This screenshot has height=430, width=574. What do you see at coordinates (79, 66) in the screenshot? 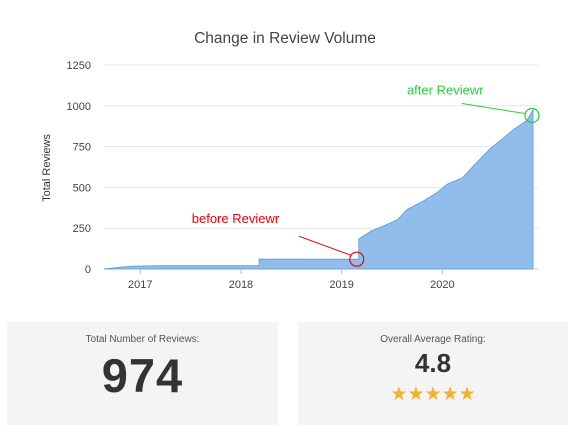
I see `y-tick-label: 1250` at bounding box center [79, 66].